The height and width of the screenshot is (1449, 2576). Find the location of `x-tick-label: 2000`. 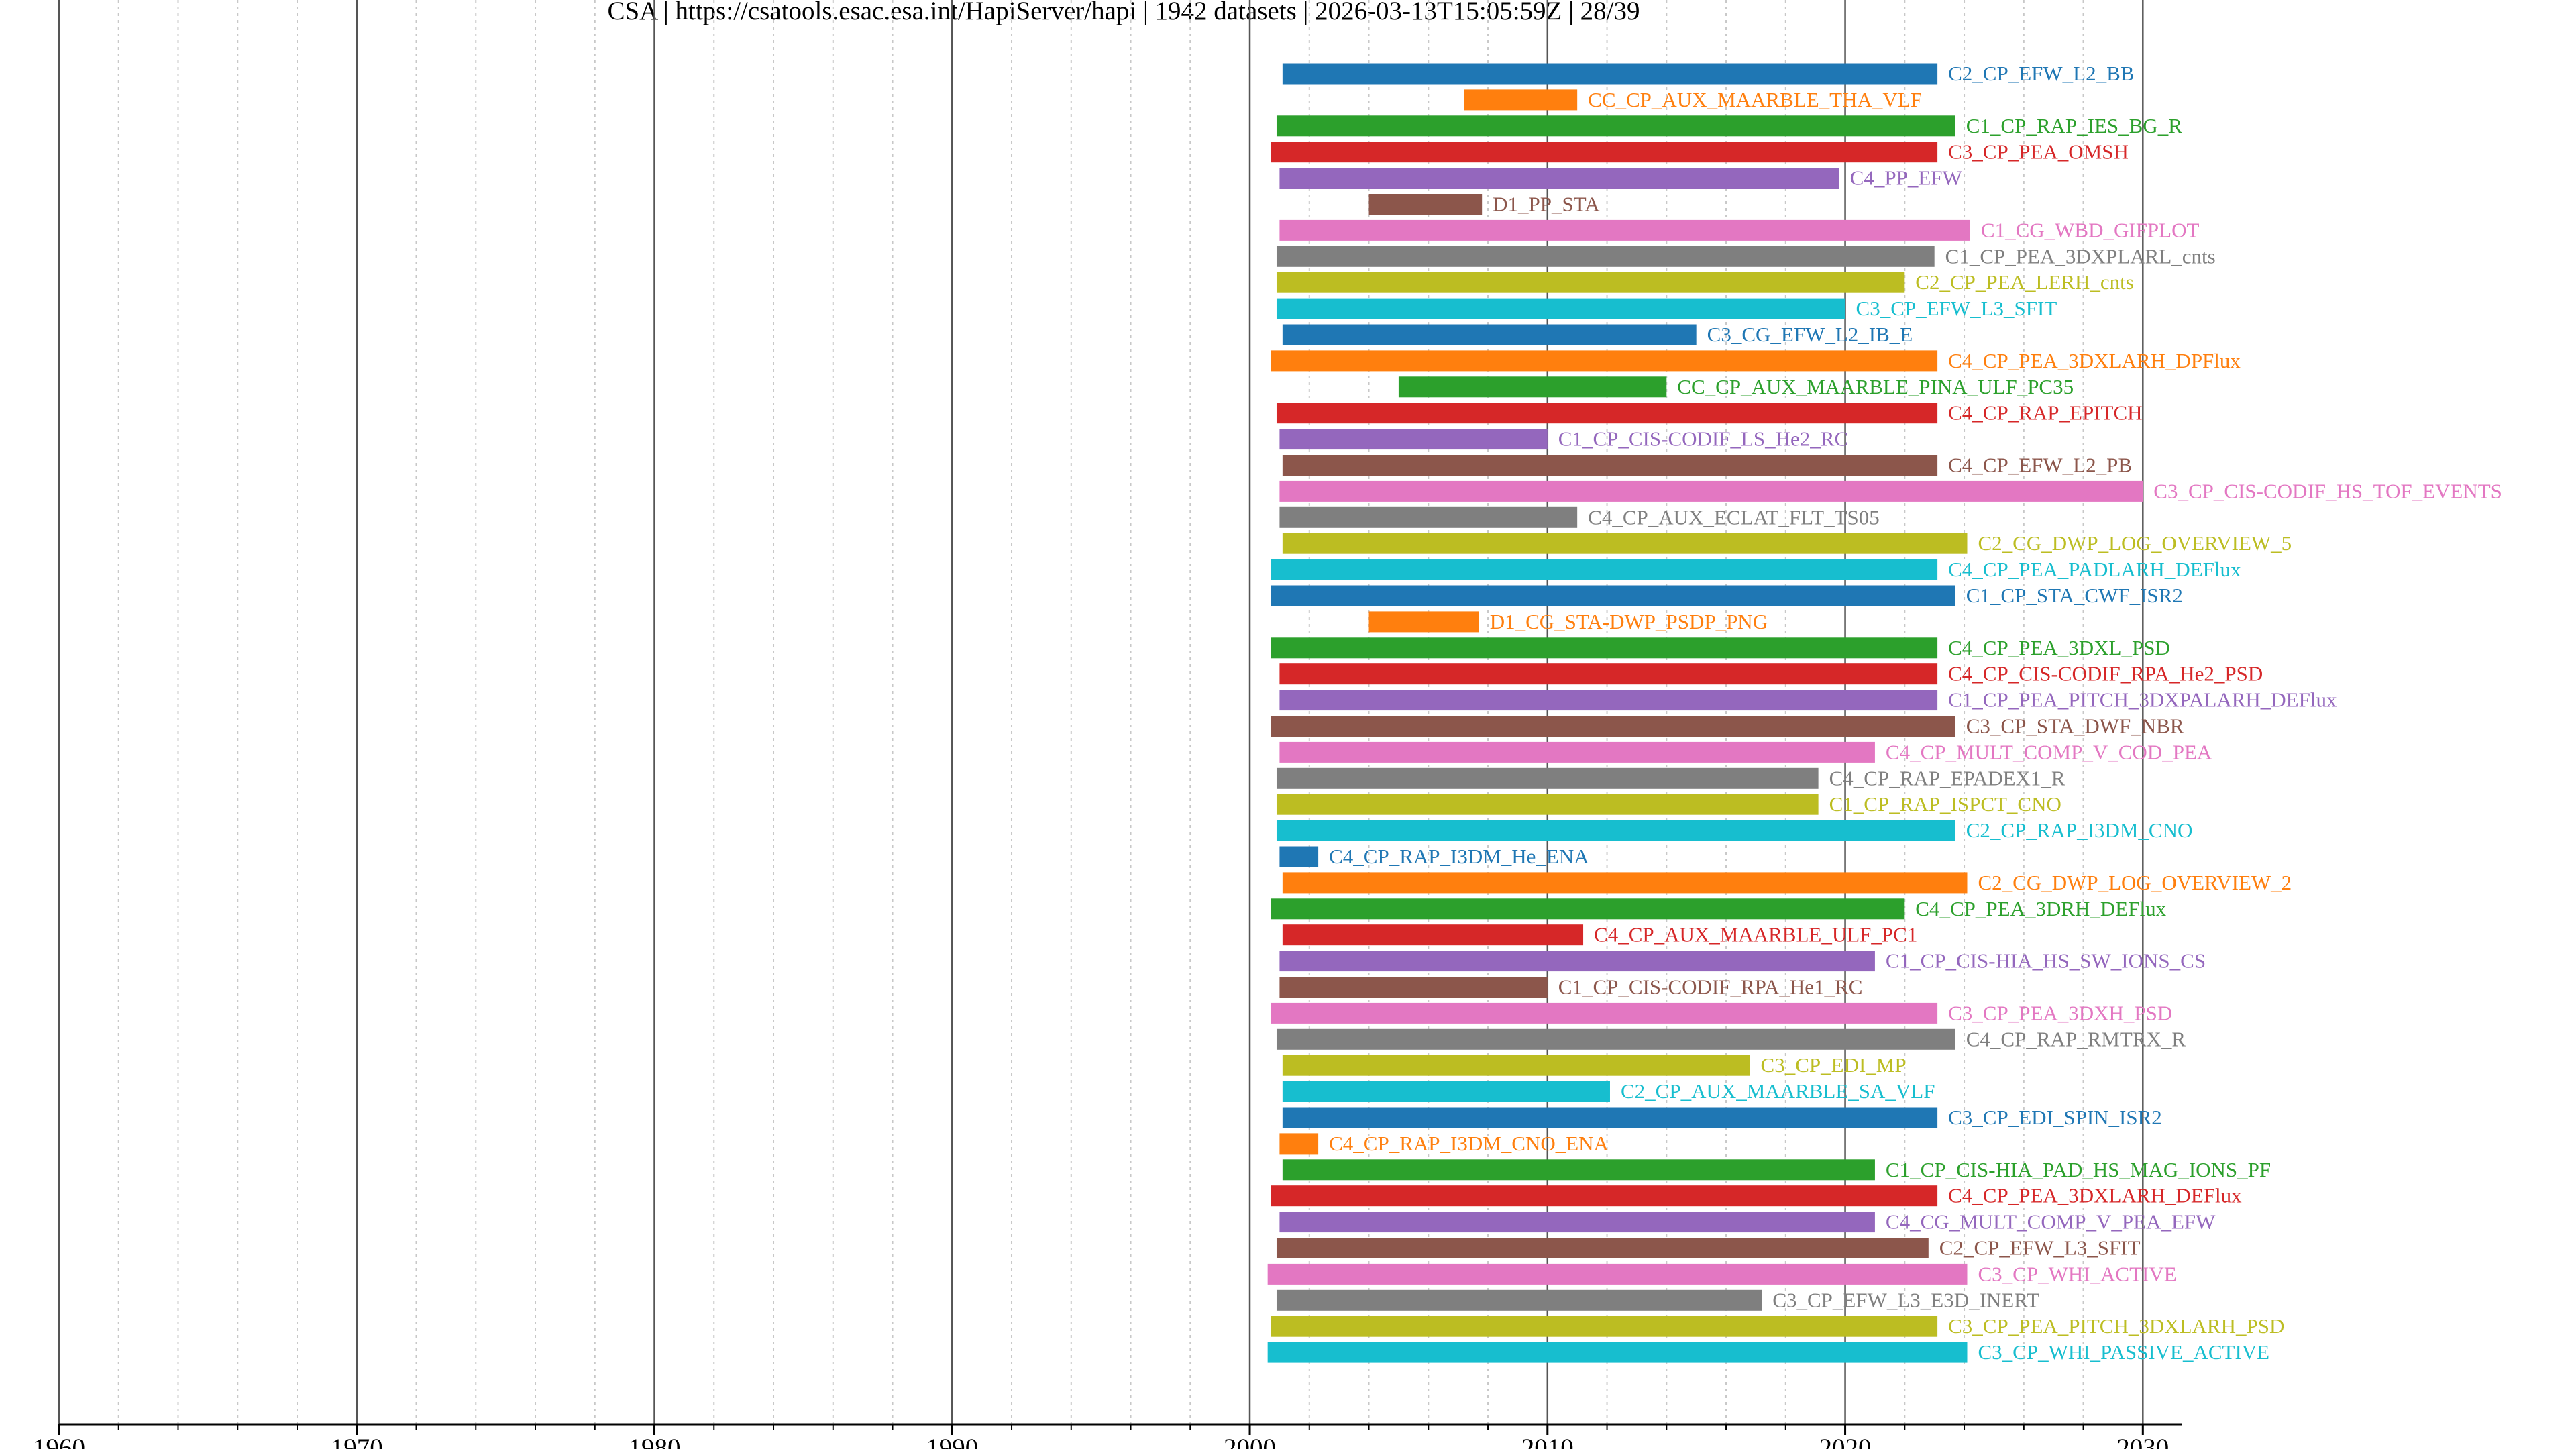

x-tick-label: 2000 is located at coordinates (1250, 1441).